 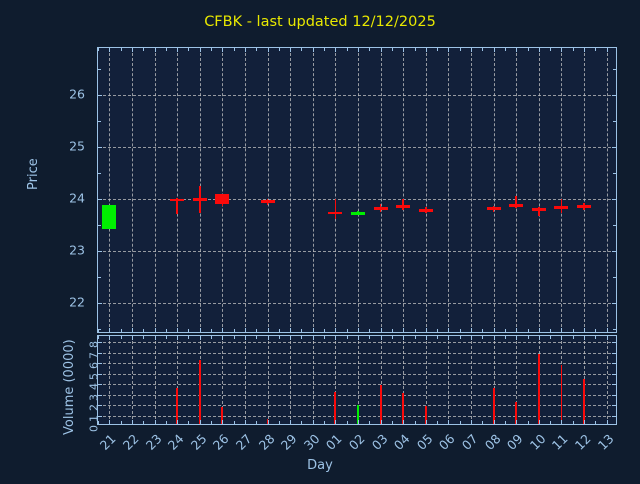 What do you see at coordinates (77, 146) in the screenshot?
I see `price-tick-label: 25` at bounding box center [77, 146].